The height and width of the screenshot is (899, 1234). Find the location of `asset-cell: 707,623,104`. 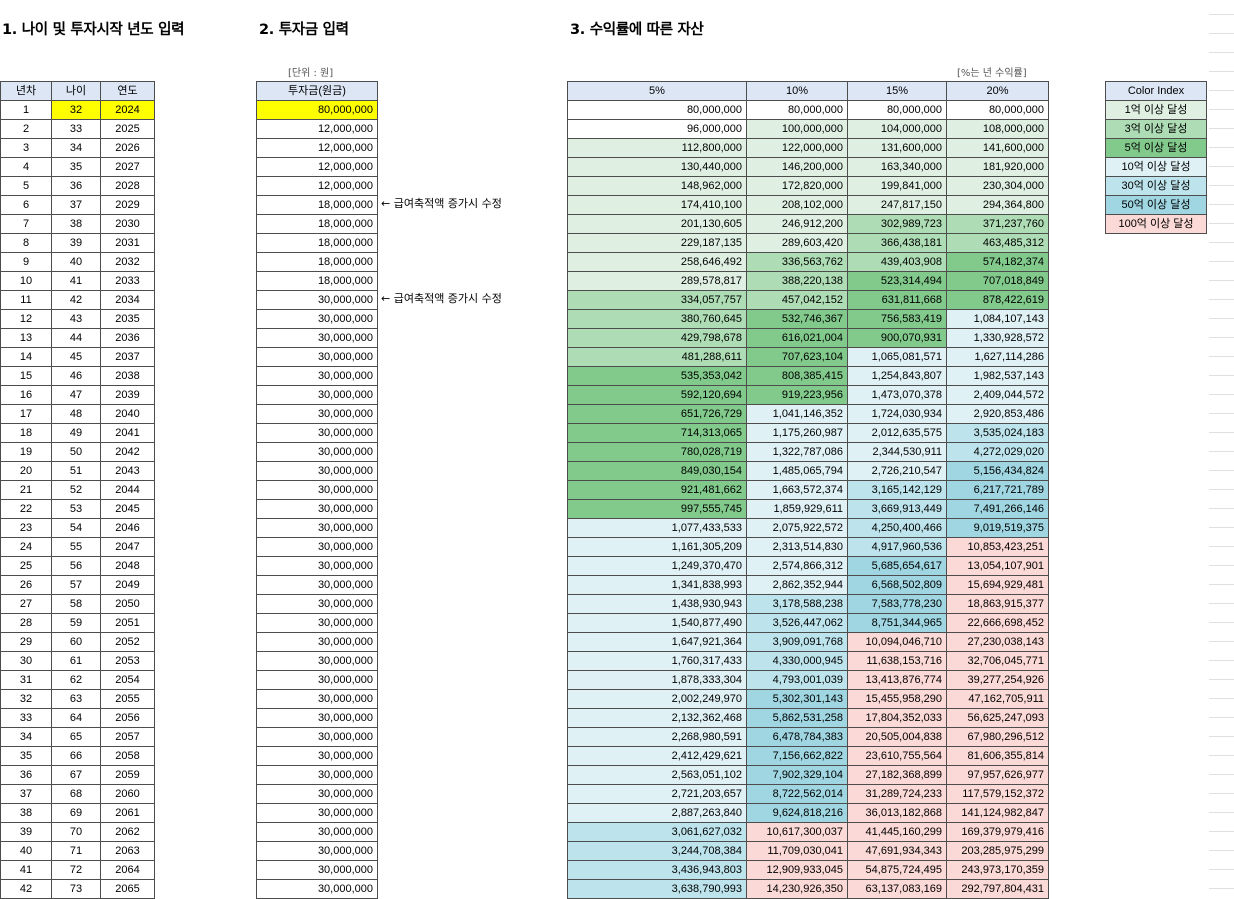

asset-cell: 707,623,104 is located at coordinates (797, 357).